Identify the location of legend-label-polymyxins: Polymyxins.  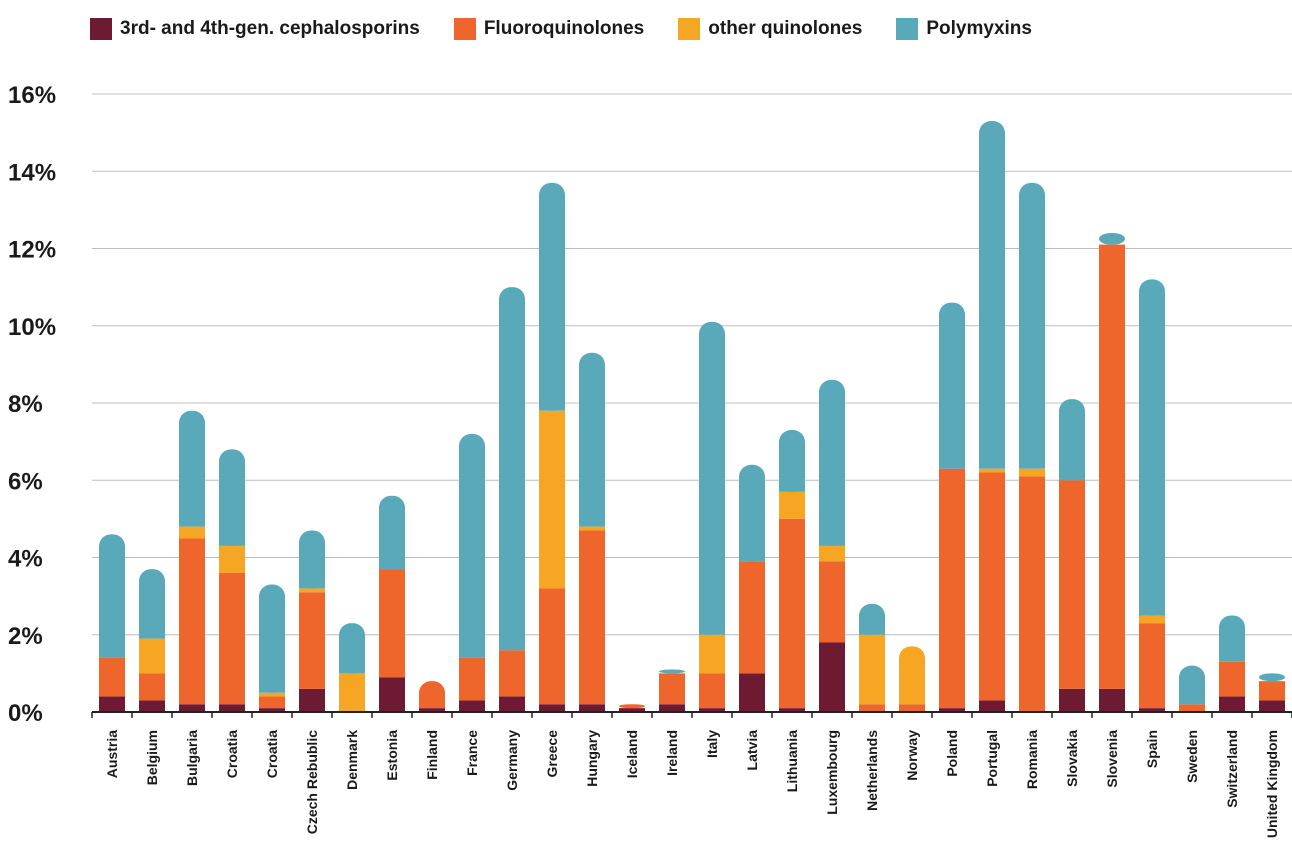
(979, 28).